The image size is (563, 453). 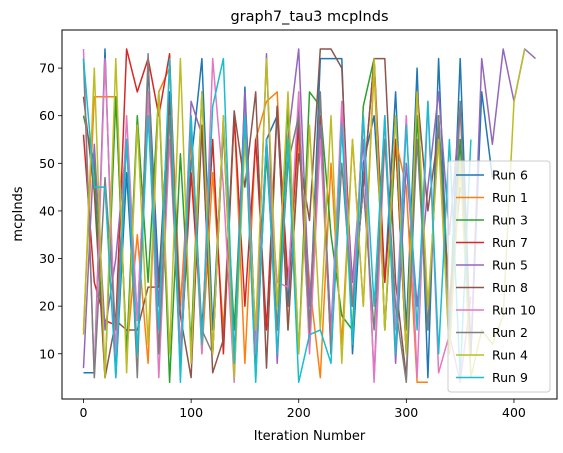 I want to click on legend-entry-label: Run 10, so click(x=514, y=310).